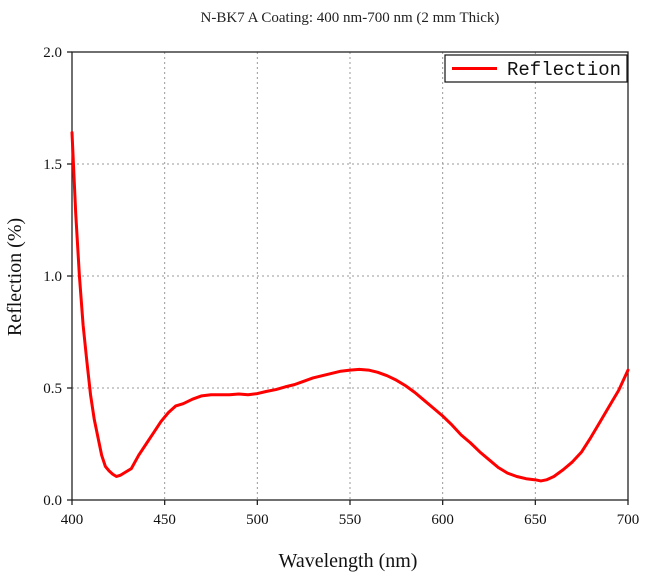  What do you see at coordinates (348, 561) in the screenshot?
I see `x-axis-label: Wavelength (nm)` at bounding box center [348, 561].